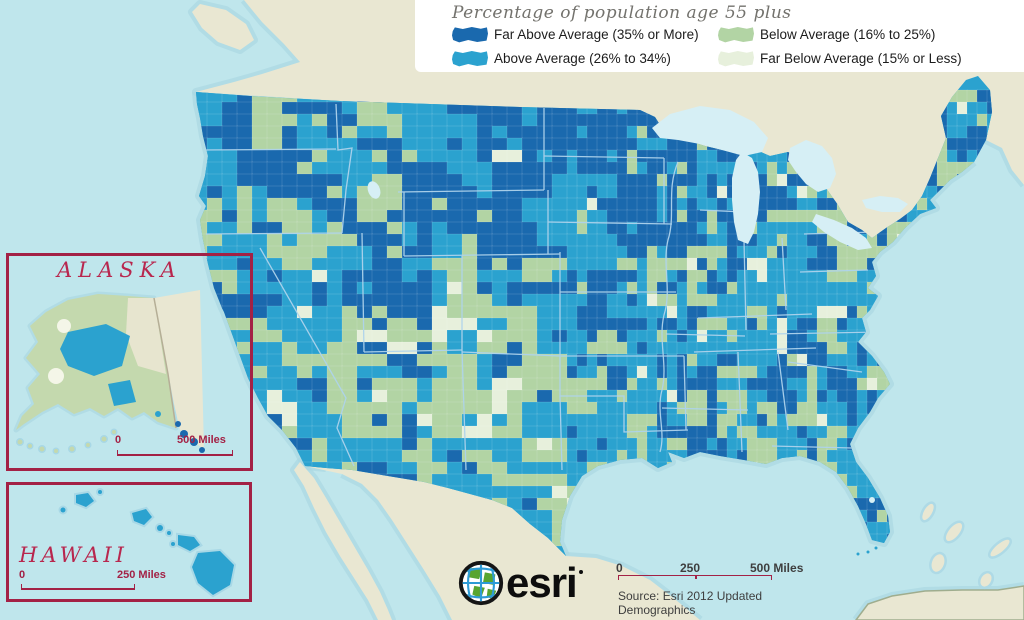 The image size is (1024, 620). What do you see at coordinates (848, 34) in the screenshot?
I see `legend-item-label: Below Average (16% to 25%)` at bounding box center [848, 34].